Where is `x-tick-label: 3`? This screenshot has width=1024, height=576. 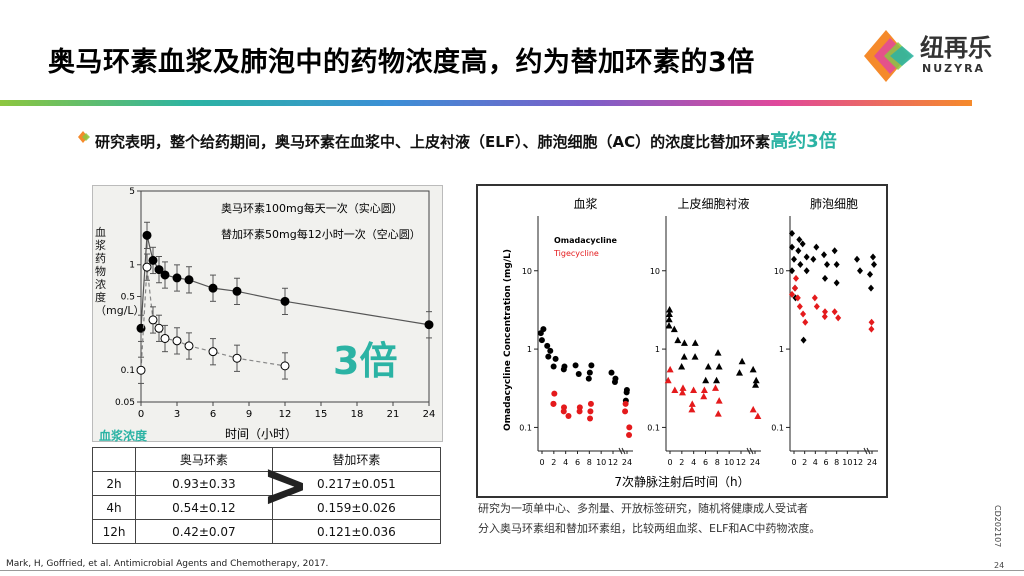
x-tick-label: 3 is located at coordinates (177, 414).